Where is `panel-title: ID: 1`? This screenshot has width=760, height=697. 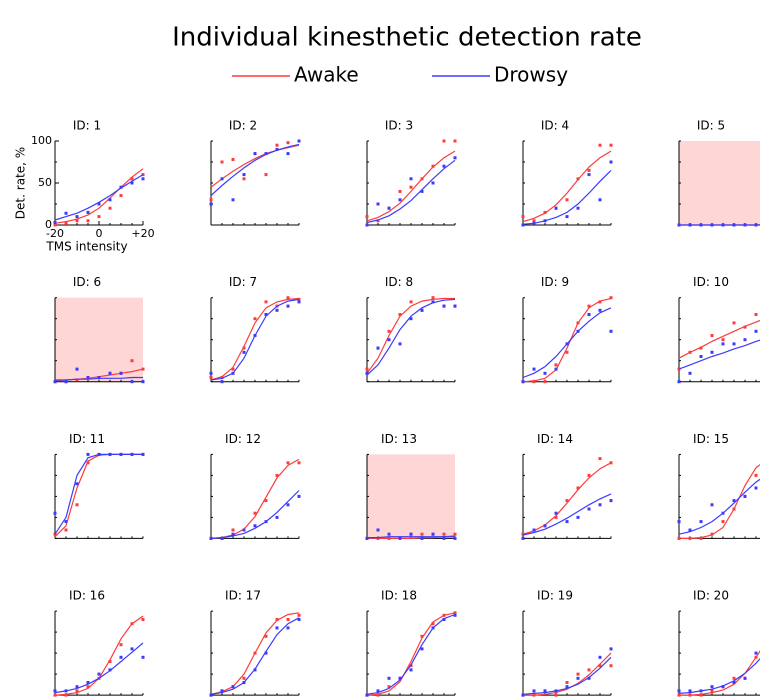 panel-title: ID: 1 is located at coordinates (87, 126).